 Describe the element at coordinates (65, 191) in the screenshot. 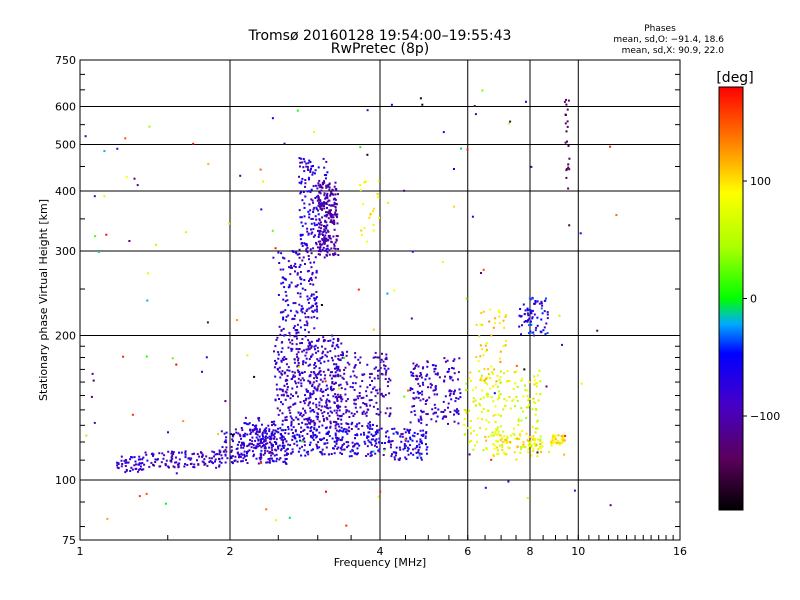

I see `y-tick-label: 400` at that location.